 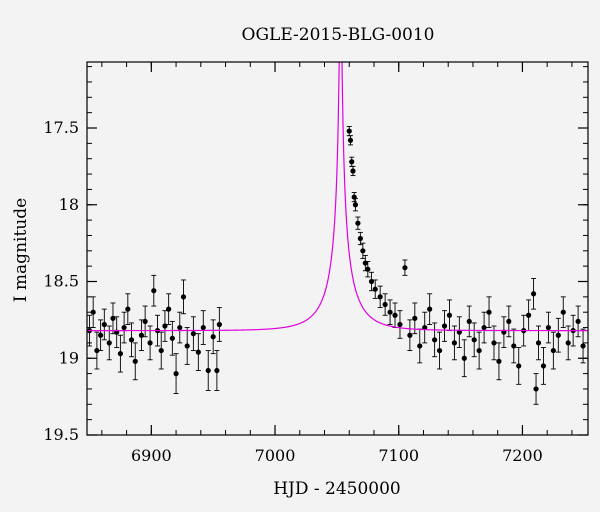 I want to click on y-tick-label: 18, so click(x=69, y=204).